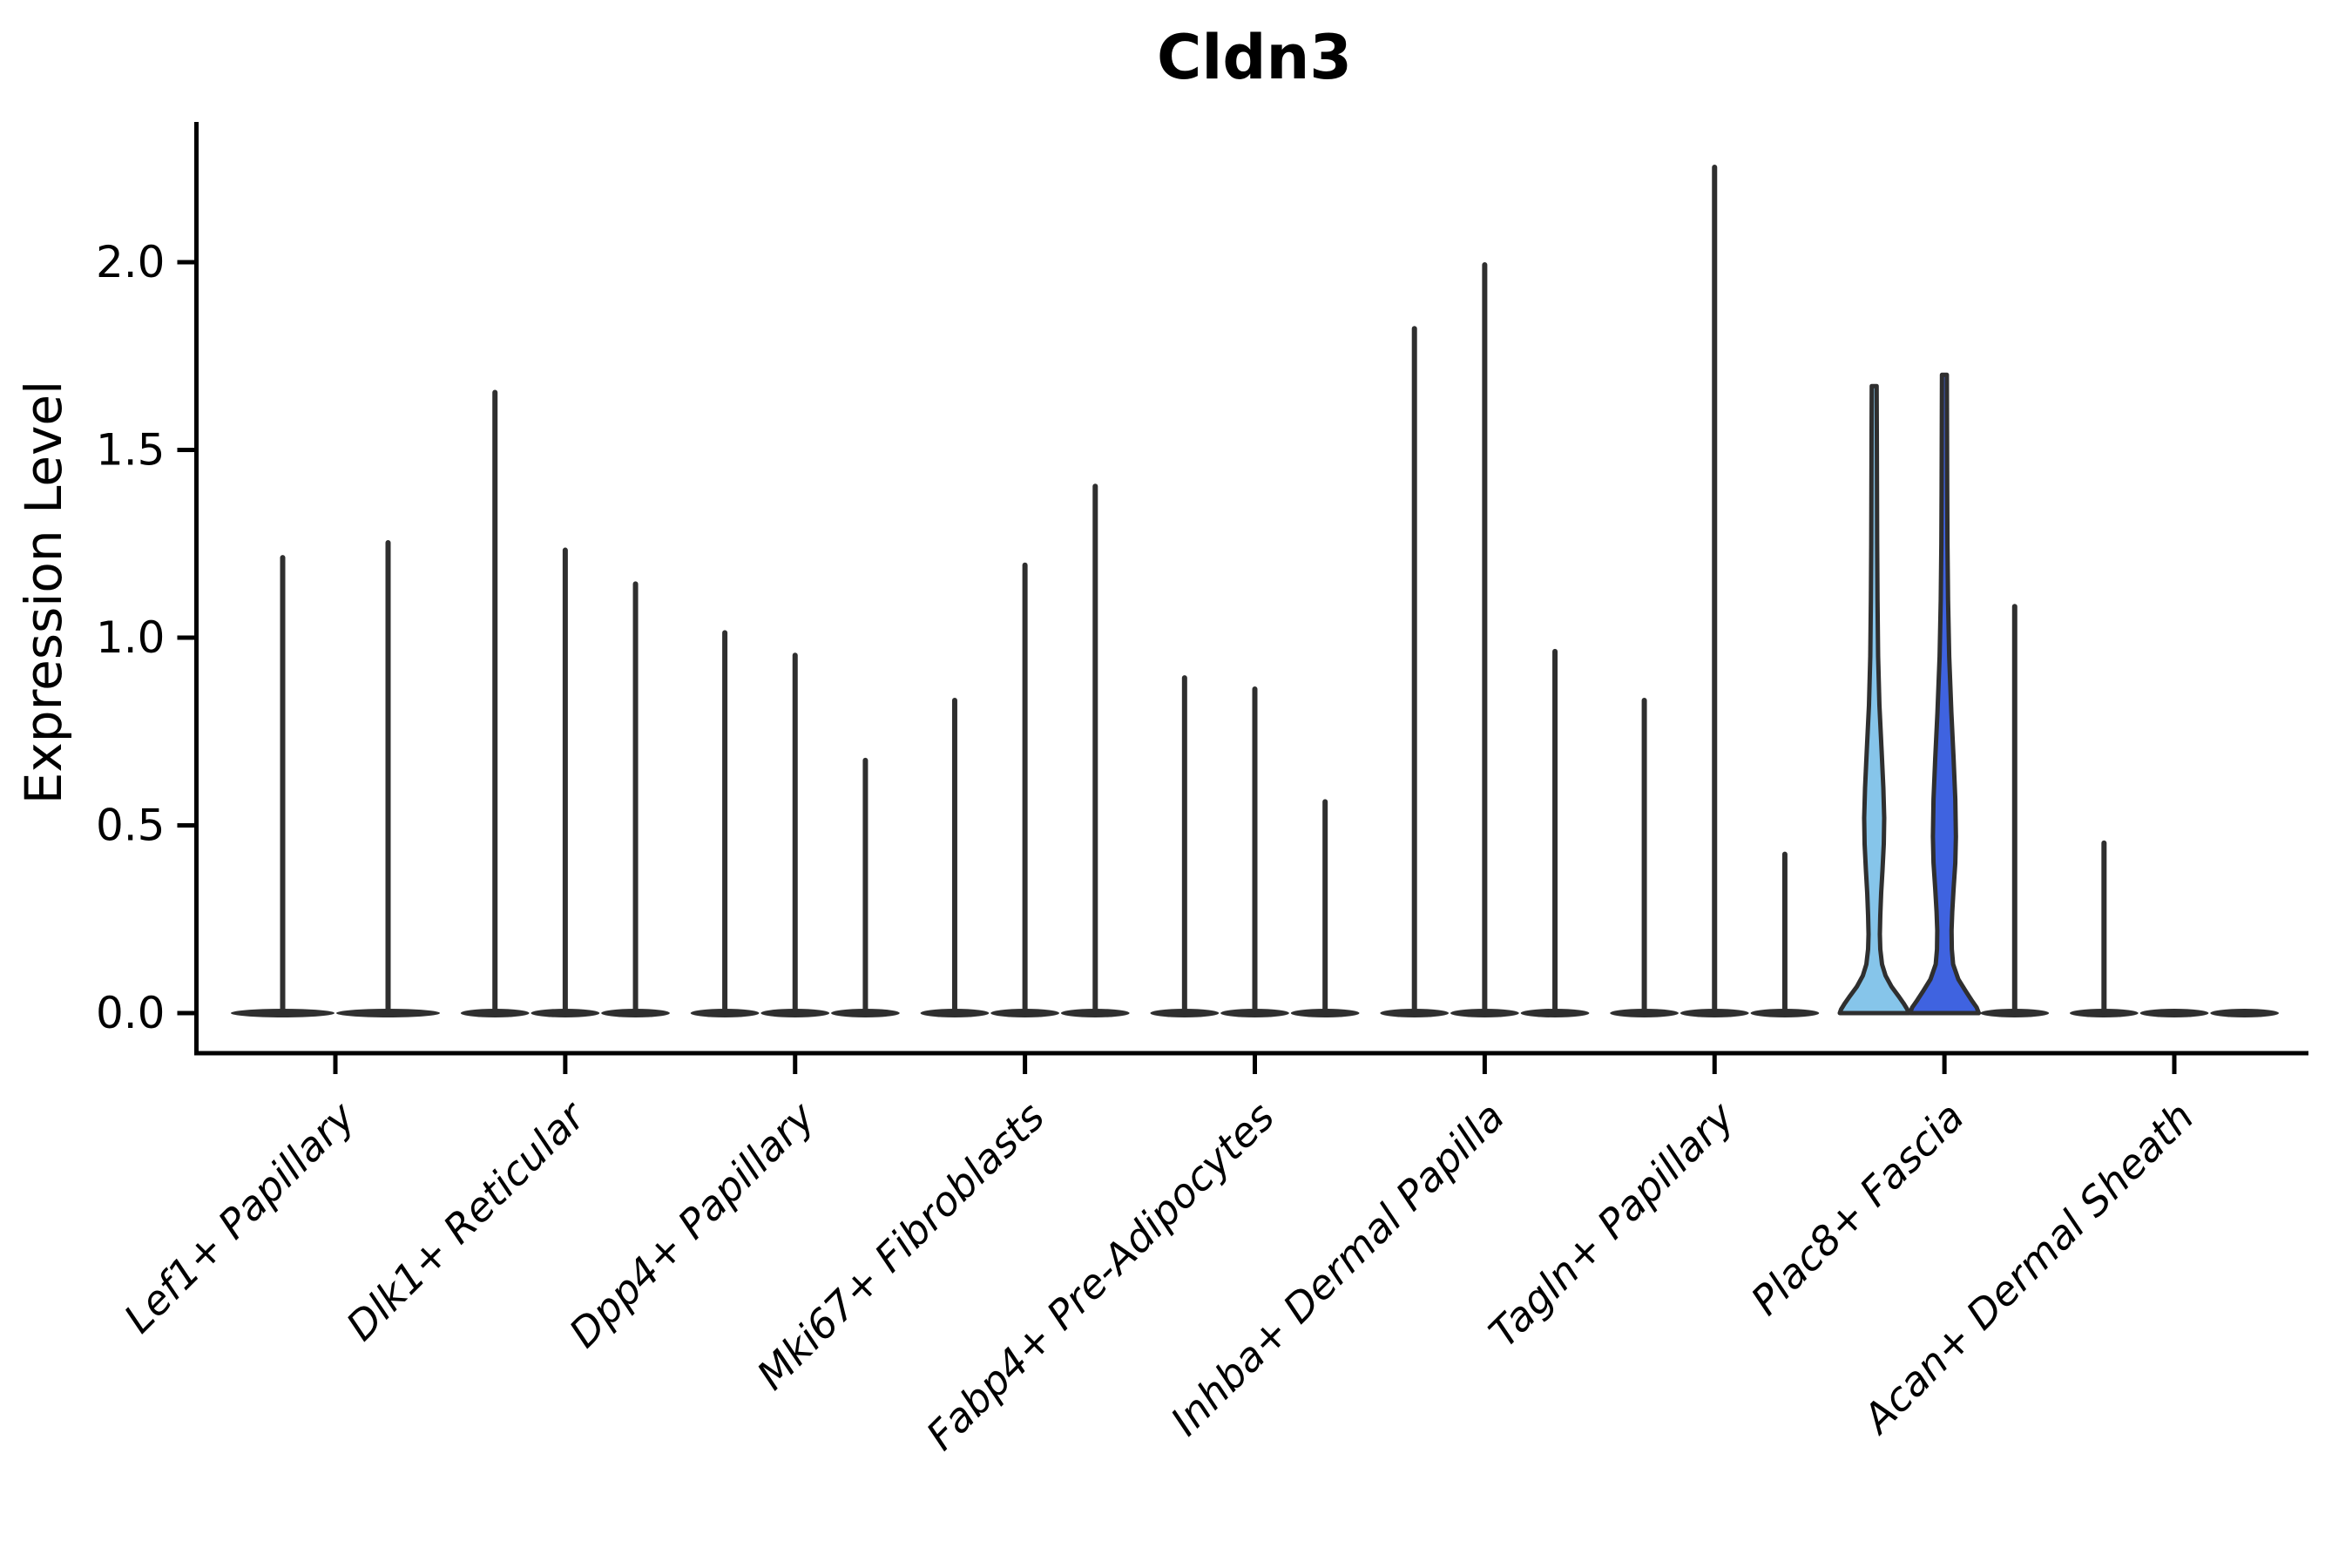 This screenshot has width=2352, height=1568. Describe the element at coordinates (240, 1217) in the screenshot. I see `category-label: Lef1+ Papillary` at that location.